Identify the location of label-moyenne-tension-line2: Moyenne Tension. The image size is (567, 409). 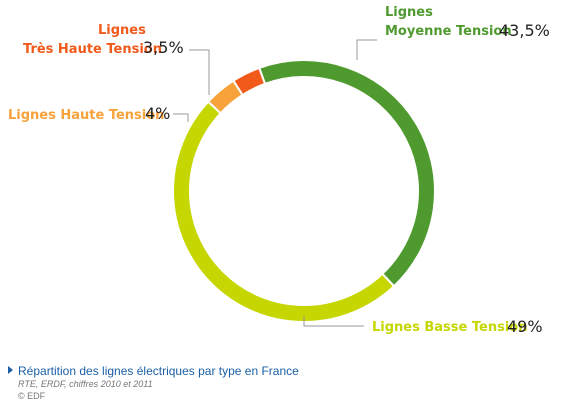
(448, 31).